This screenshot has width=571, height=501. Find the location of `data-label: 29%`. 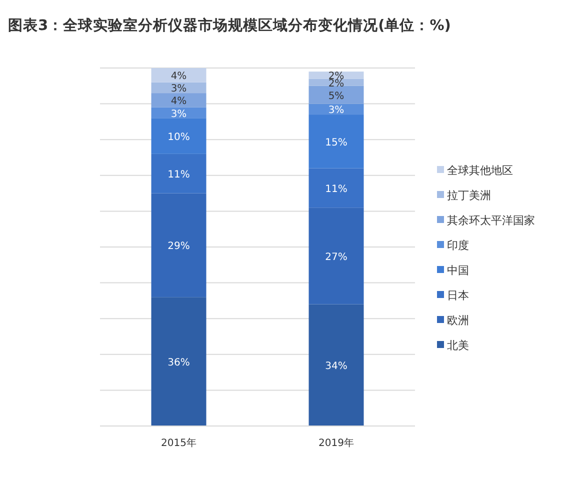

data-label: 29% is located at coordinates (179, 246).